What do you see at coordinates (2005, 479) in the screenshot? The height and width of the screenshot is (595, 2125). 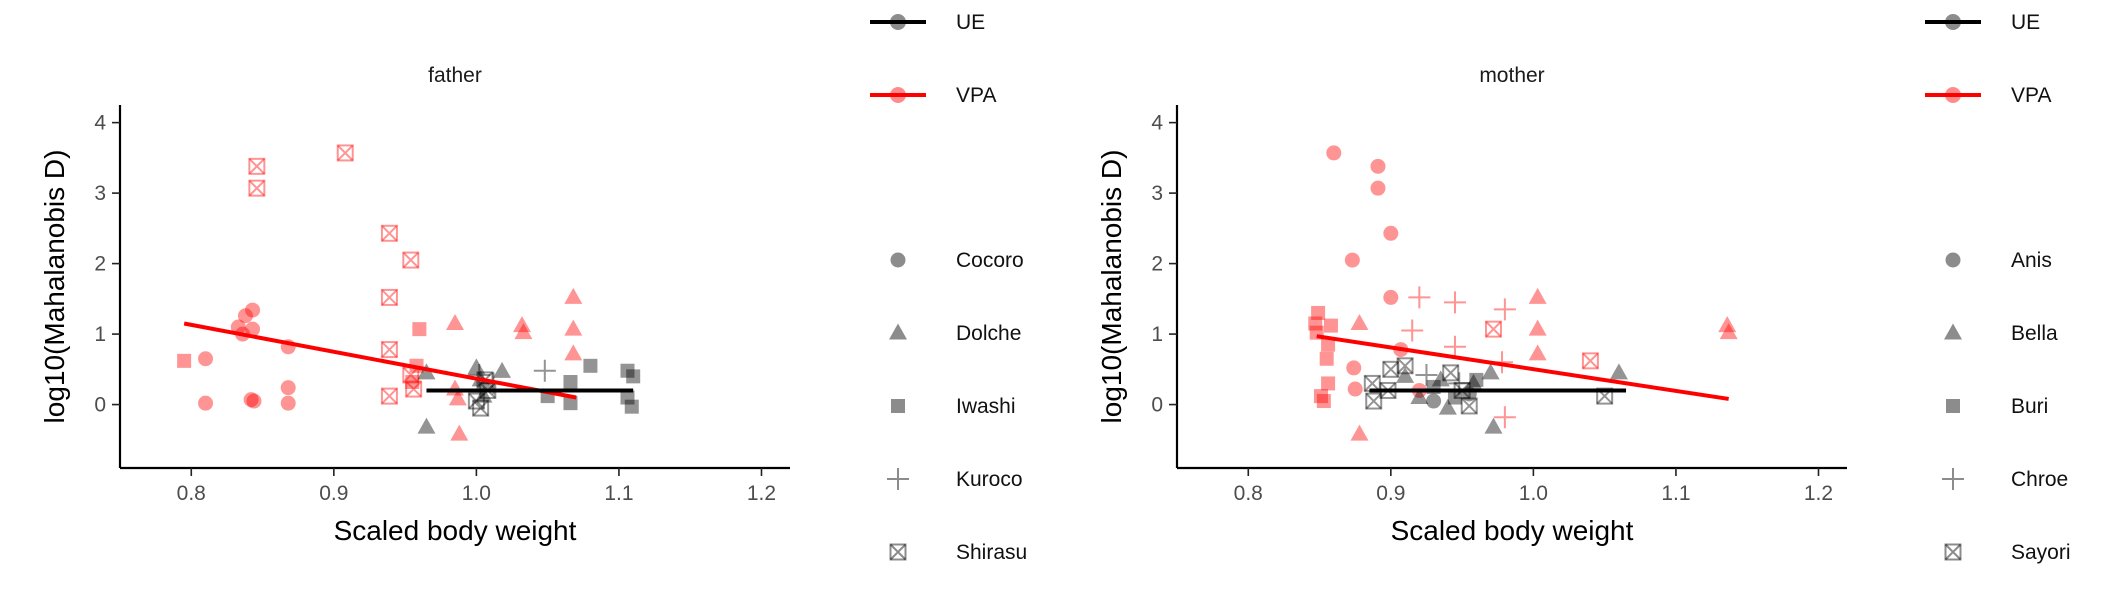 I see `legend-item-chroe: Chroe` at bounding box center [2005, 479].